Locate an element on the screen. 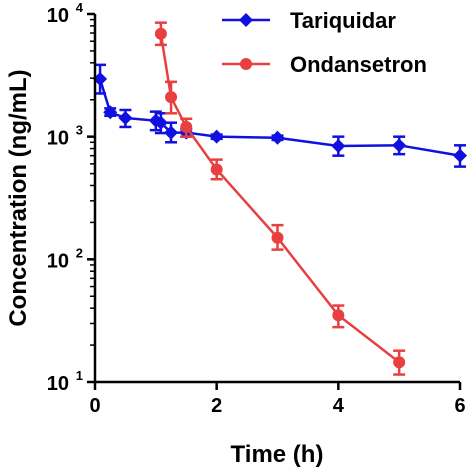 The width and height of the screenshot is (474, 474). y-tick-exponent: 4 is located at coordinates (80, 7).